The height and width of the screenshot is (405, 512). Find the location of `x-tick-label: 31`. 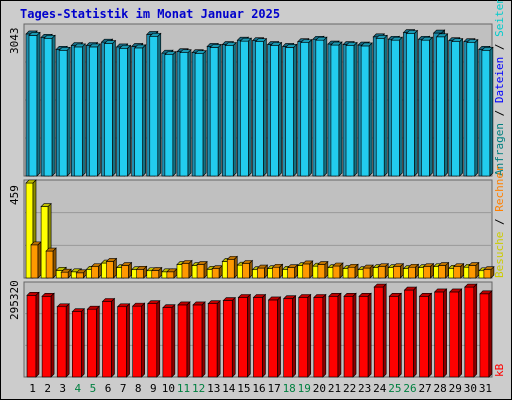

x-tick-label: 31 is located at coordinates (485, 388).